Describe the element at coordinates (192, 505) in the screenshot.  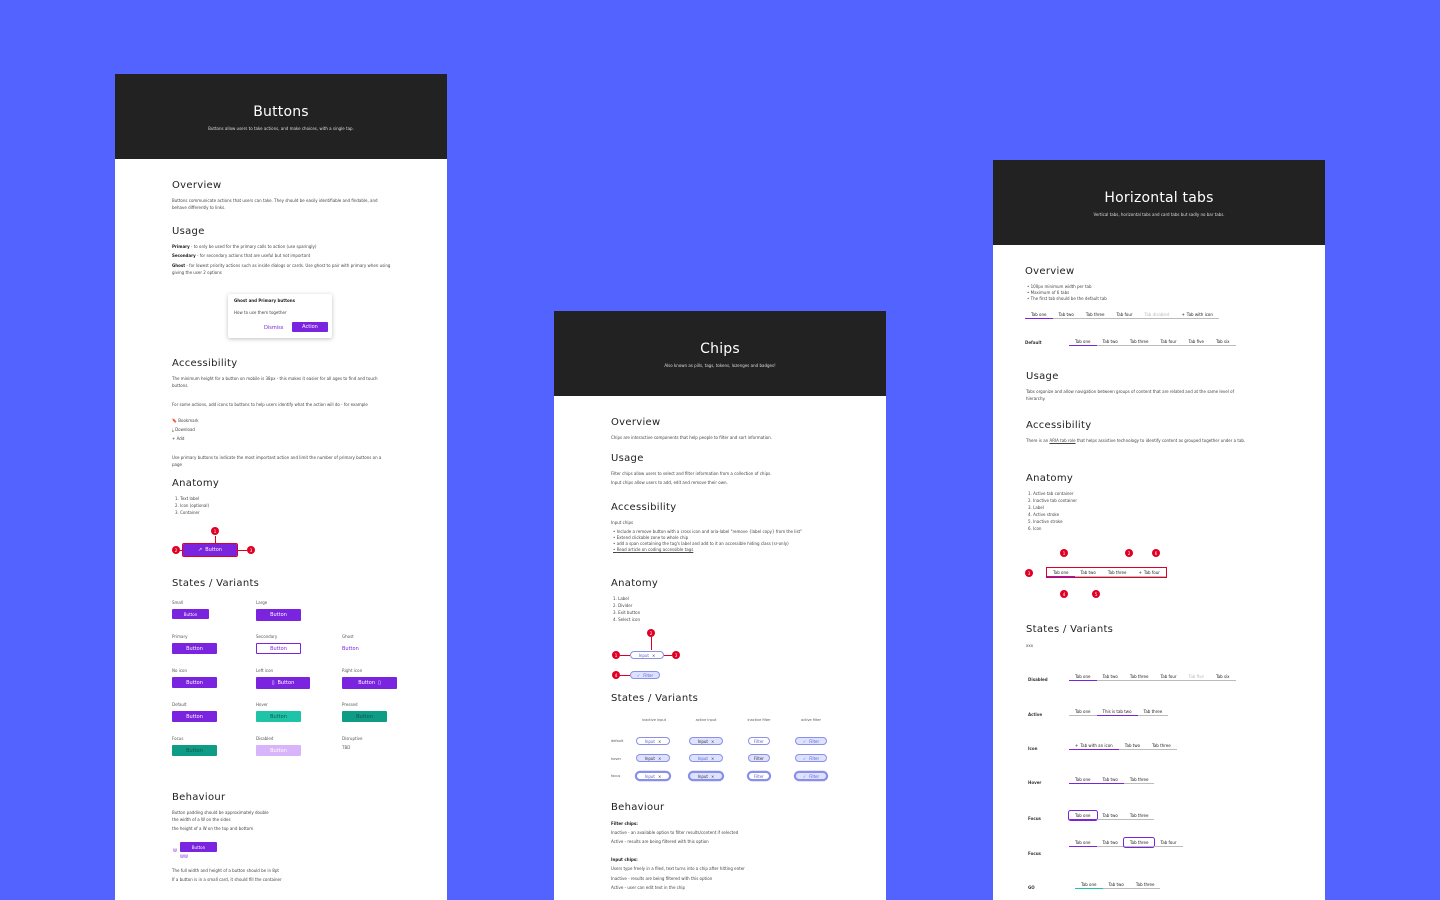
I see `anatomy-item-2: 2. Icon (optional)` at that location.